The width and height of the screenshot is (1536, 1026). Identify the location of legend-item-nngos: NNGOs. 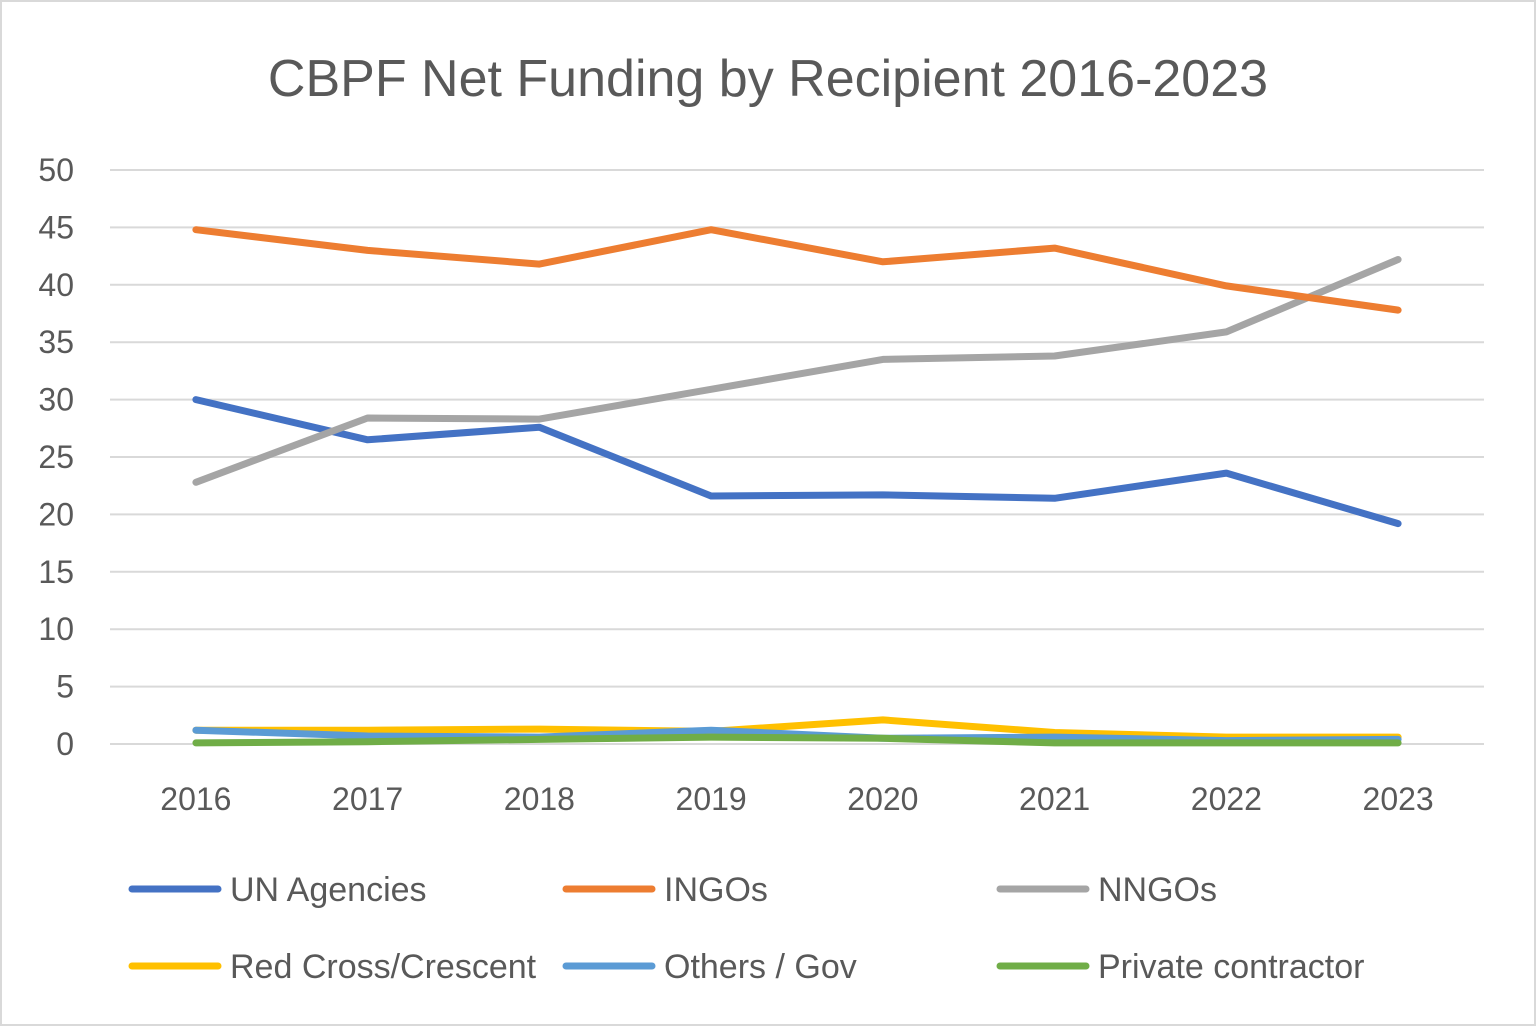
(1106, 890).